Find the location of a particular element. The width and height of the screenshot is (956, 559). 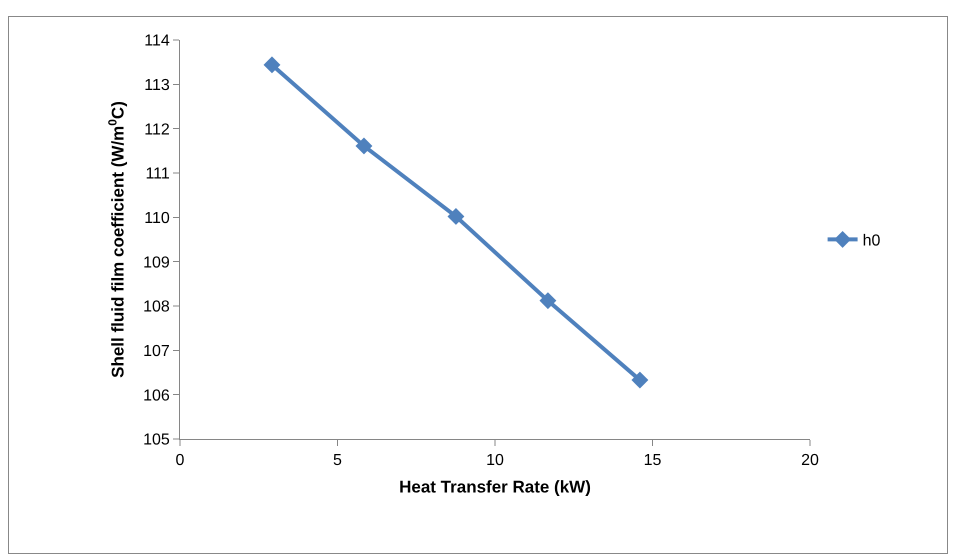

legend-label: h0 is located at coordinates (871, 241).